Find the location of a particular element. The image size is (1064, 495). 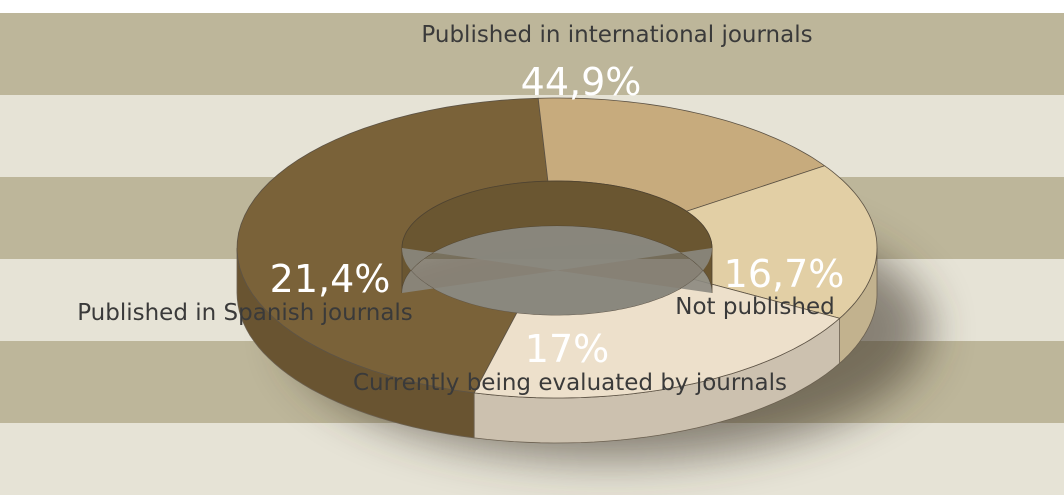

donut-slice is located at coordinates (657, 338).